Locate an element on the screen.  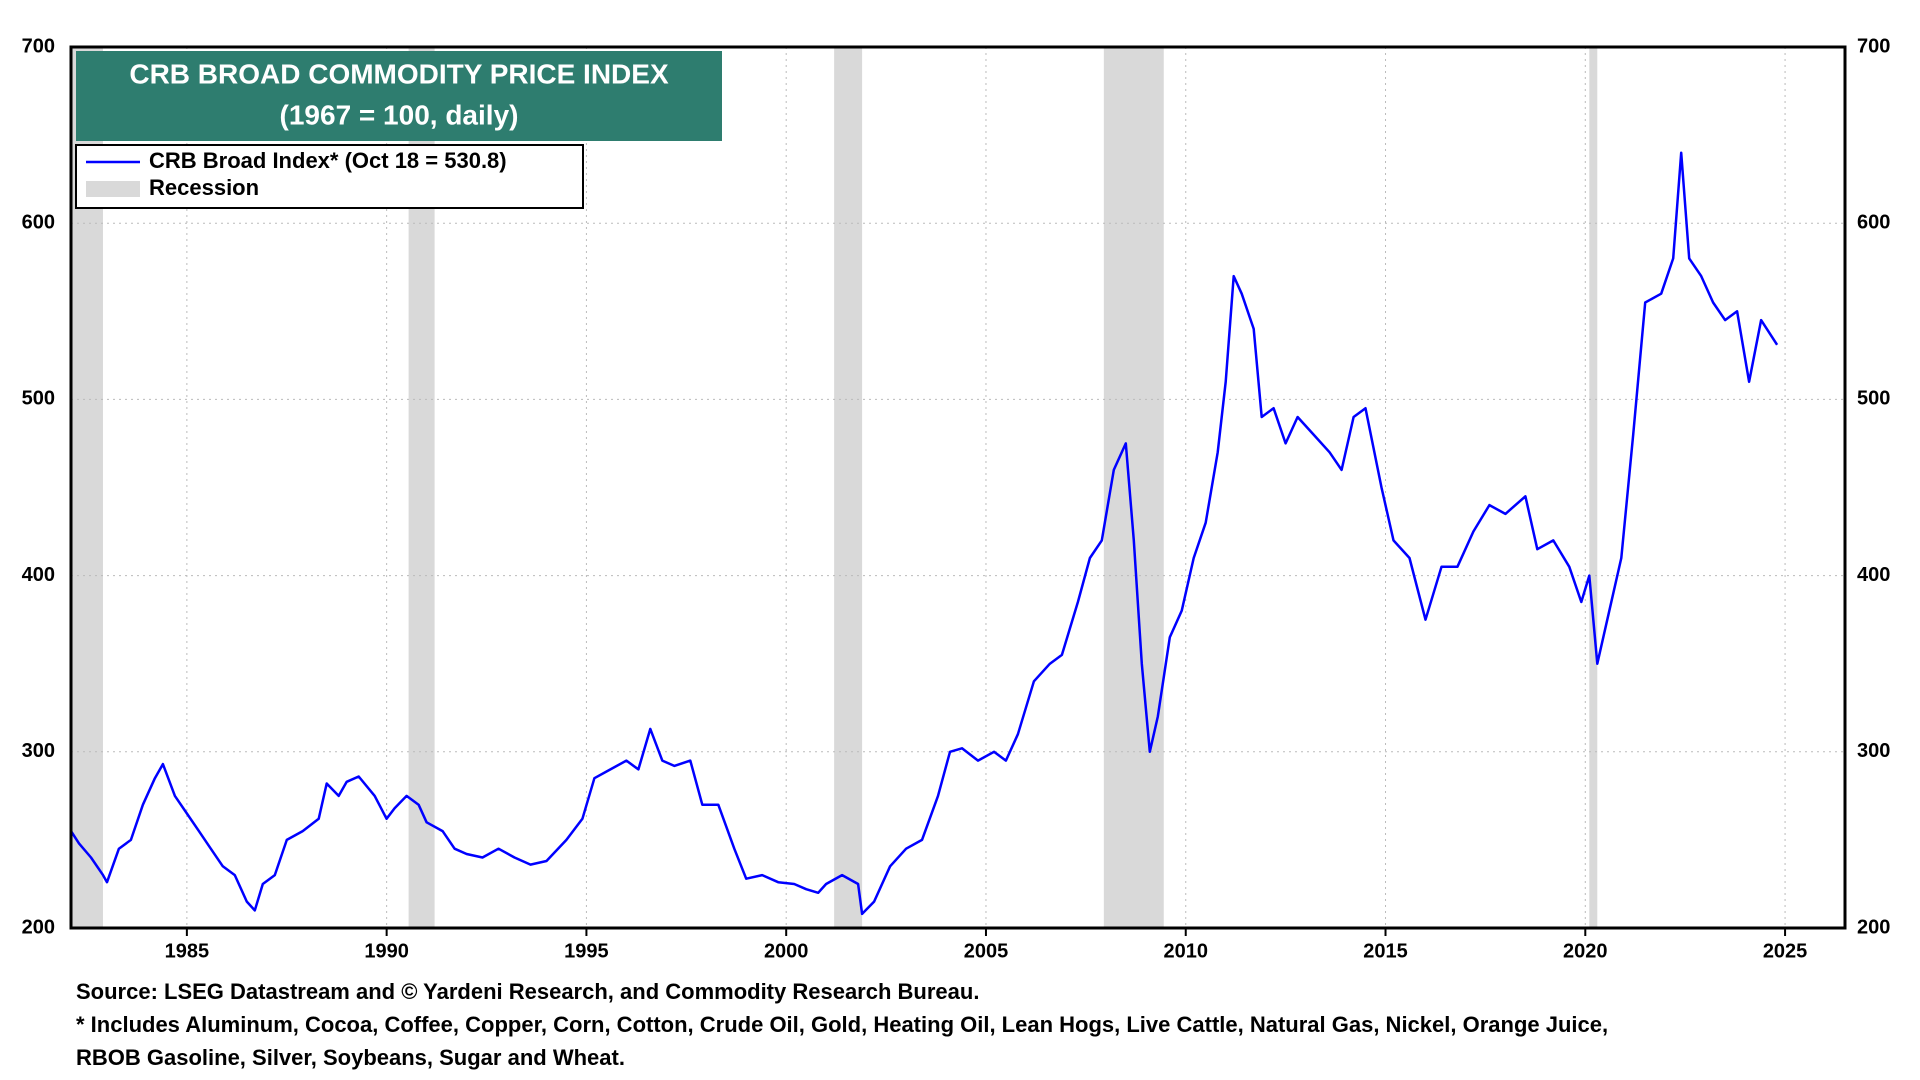
chart-title: CRB BROAD COMMODITY PRICE INDEX is located at coordinates (399, 73).